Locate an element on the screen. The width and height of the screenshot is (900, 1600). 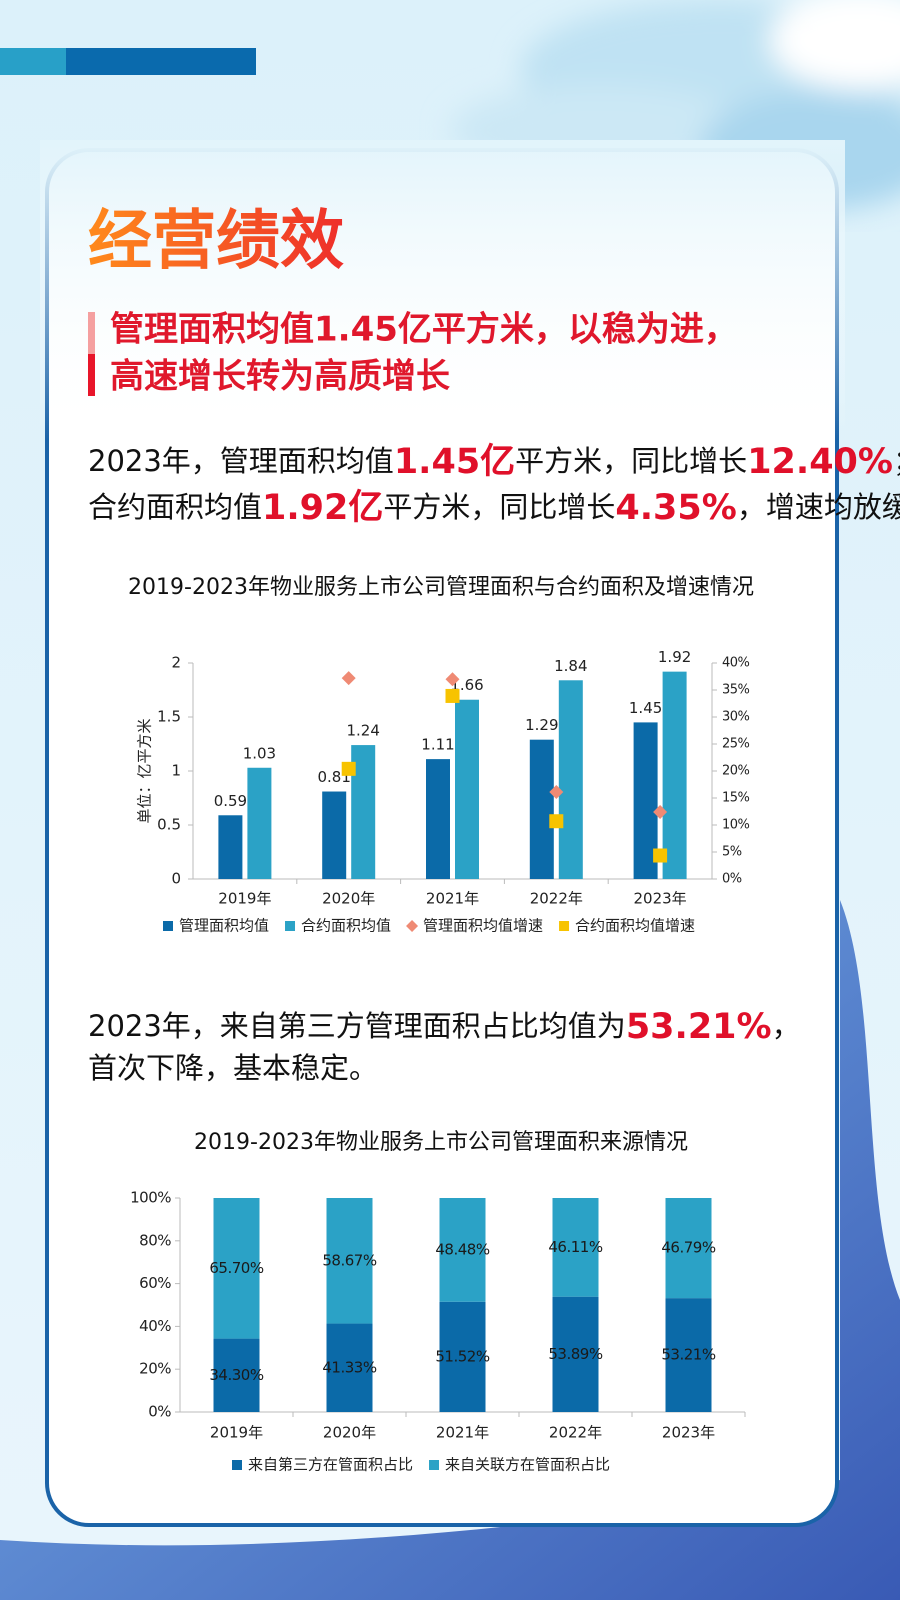
data-label: 1.45 is located at coordinates (645, 708).